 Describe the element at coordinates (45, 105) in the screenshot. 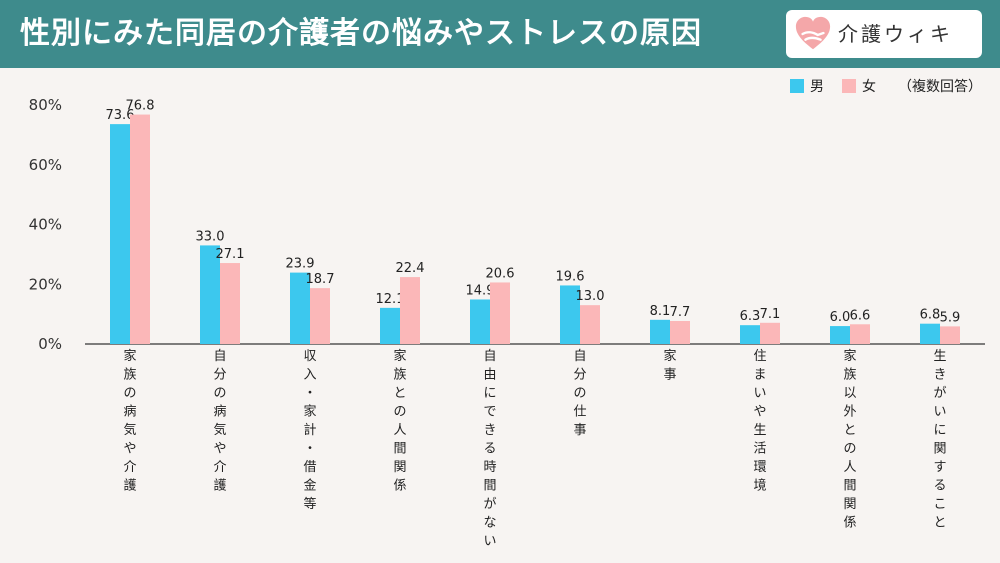

I see `y-tick-label: 80%` at that location.